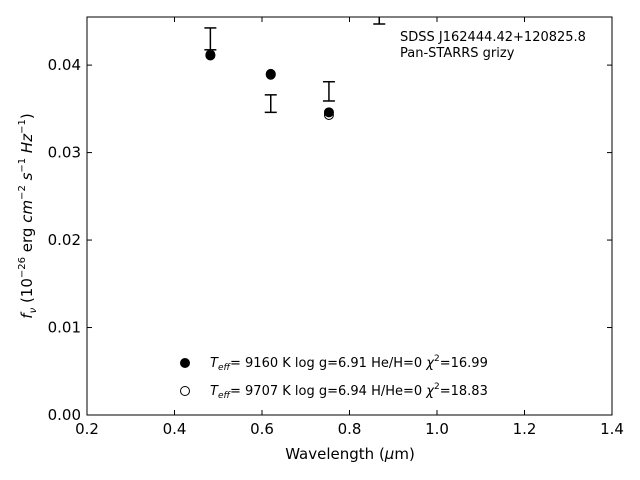 The height and width of the screenshot is (480, 640). I want to click on y-tick-label: 0.01, so click(64, 328).